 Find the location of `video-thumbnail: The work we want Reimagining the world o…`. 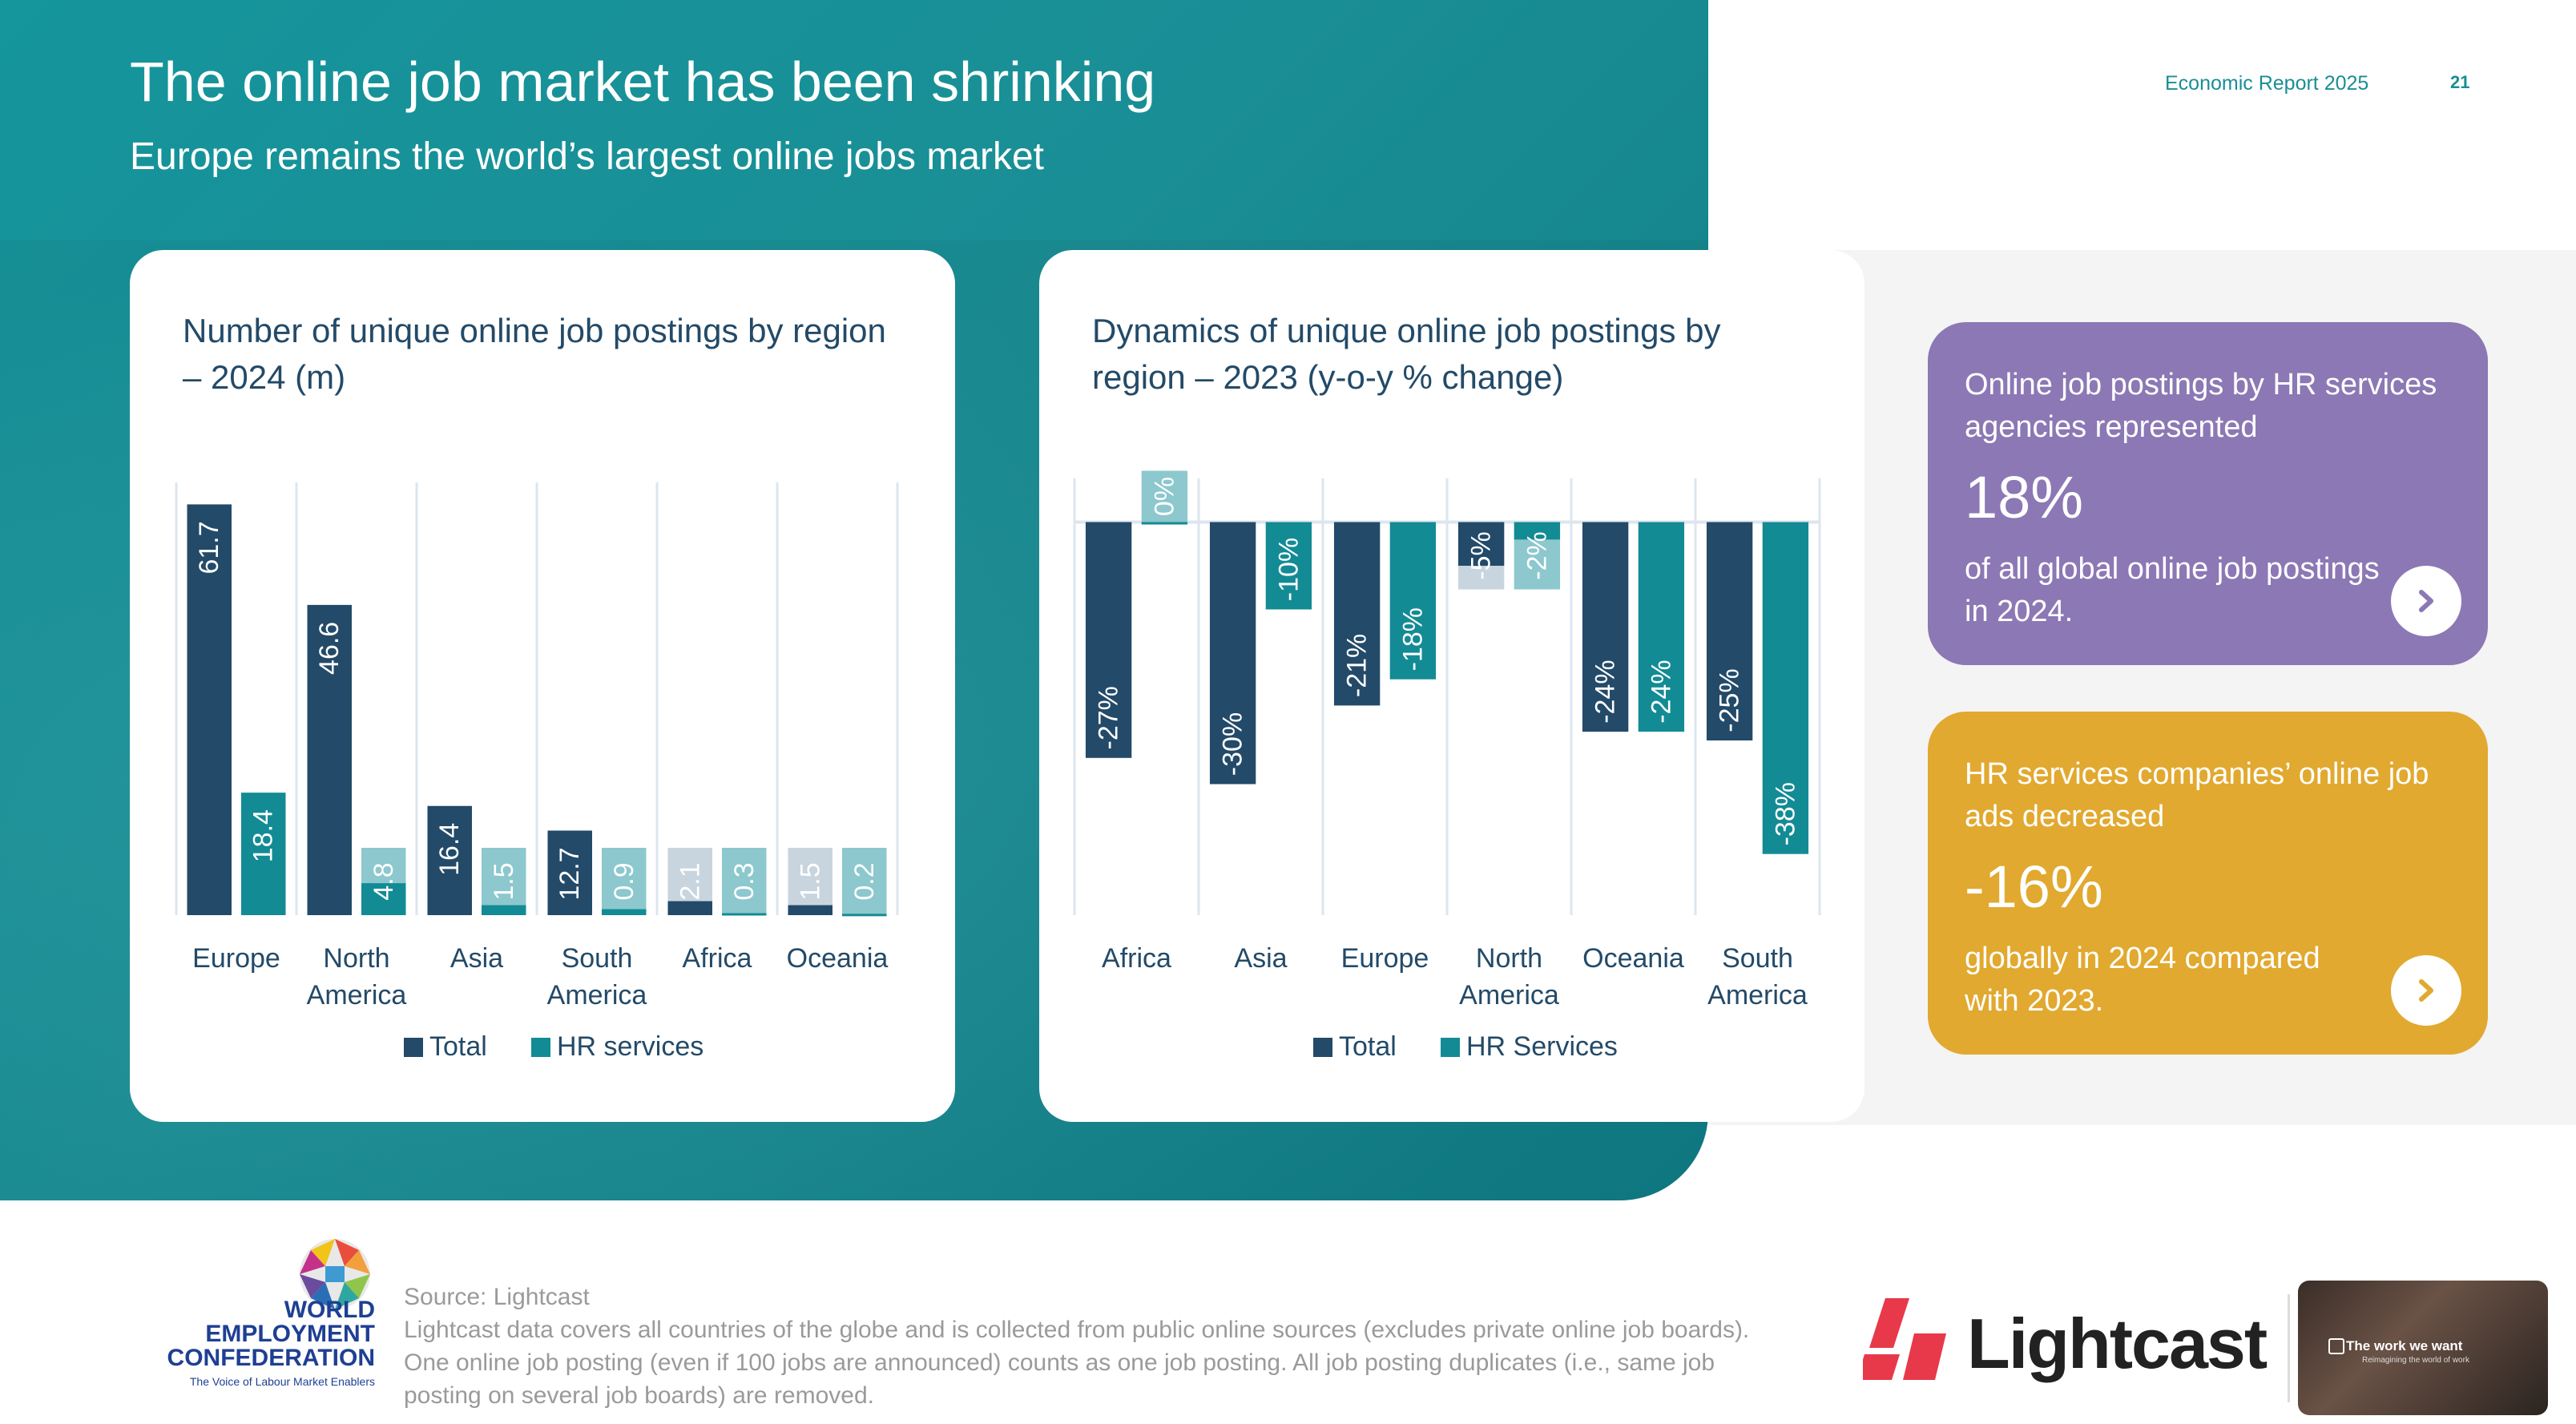

video-thumbnail: The work we want Reimagining the world o… is located at coordinates (2423, 1348).